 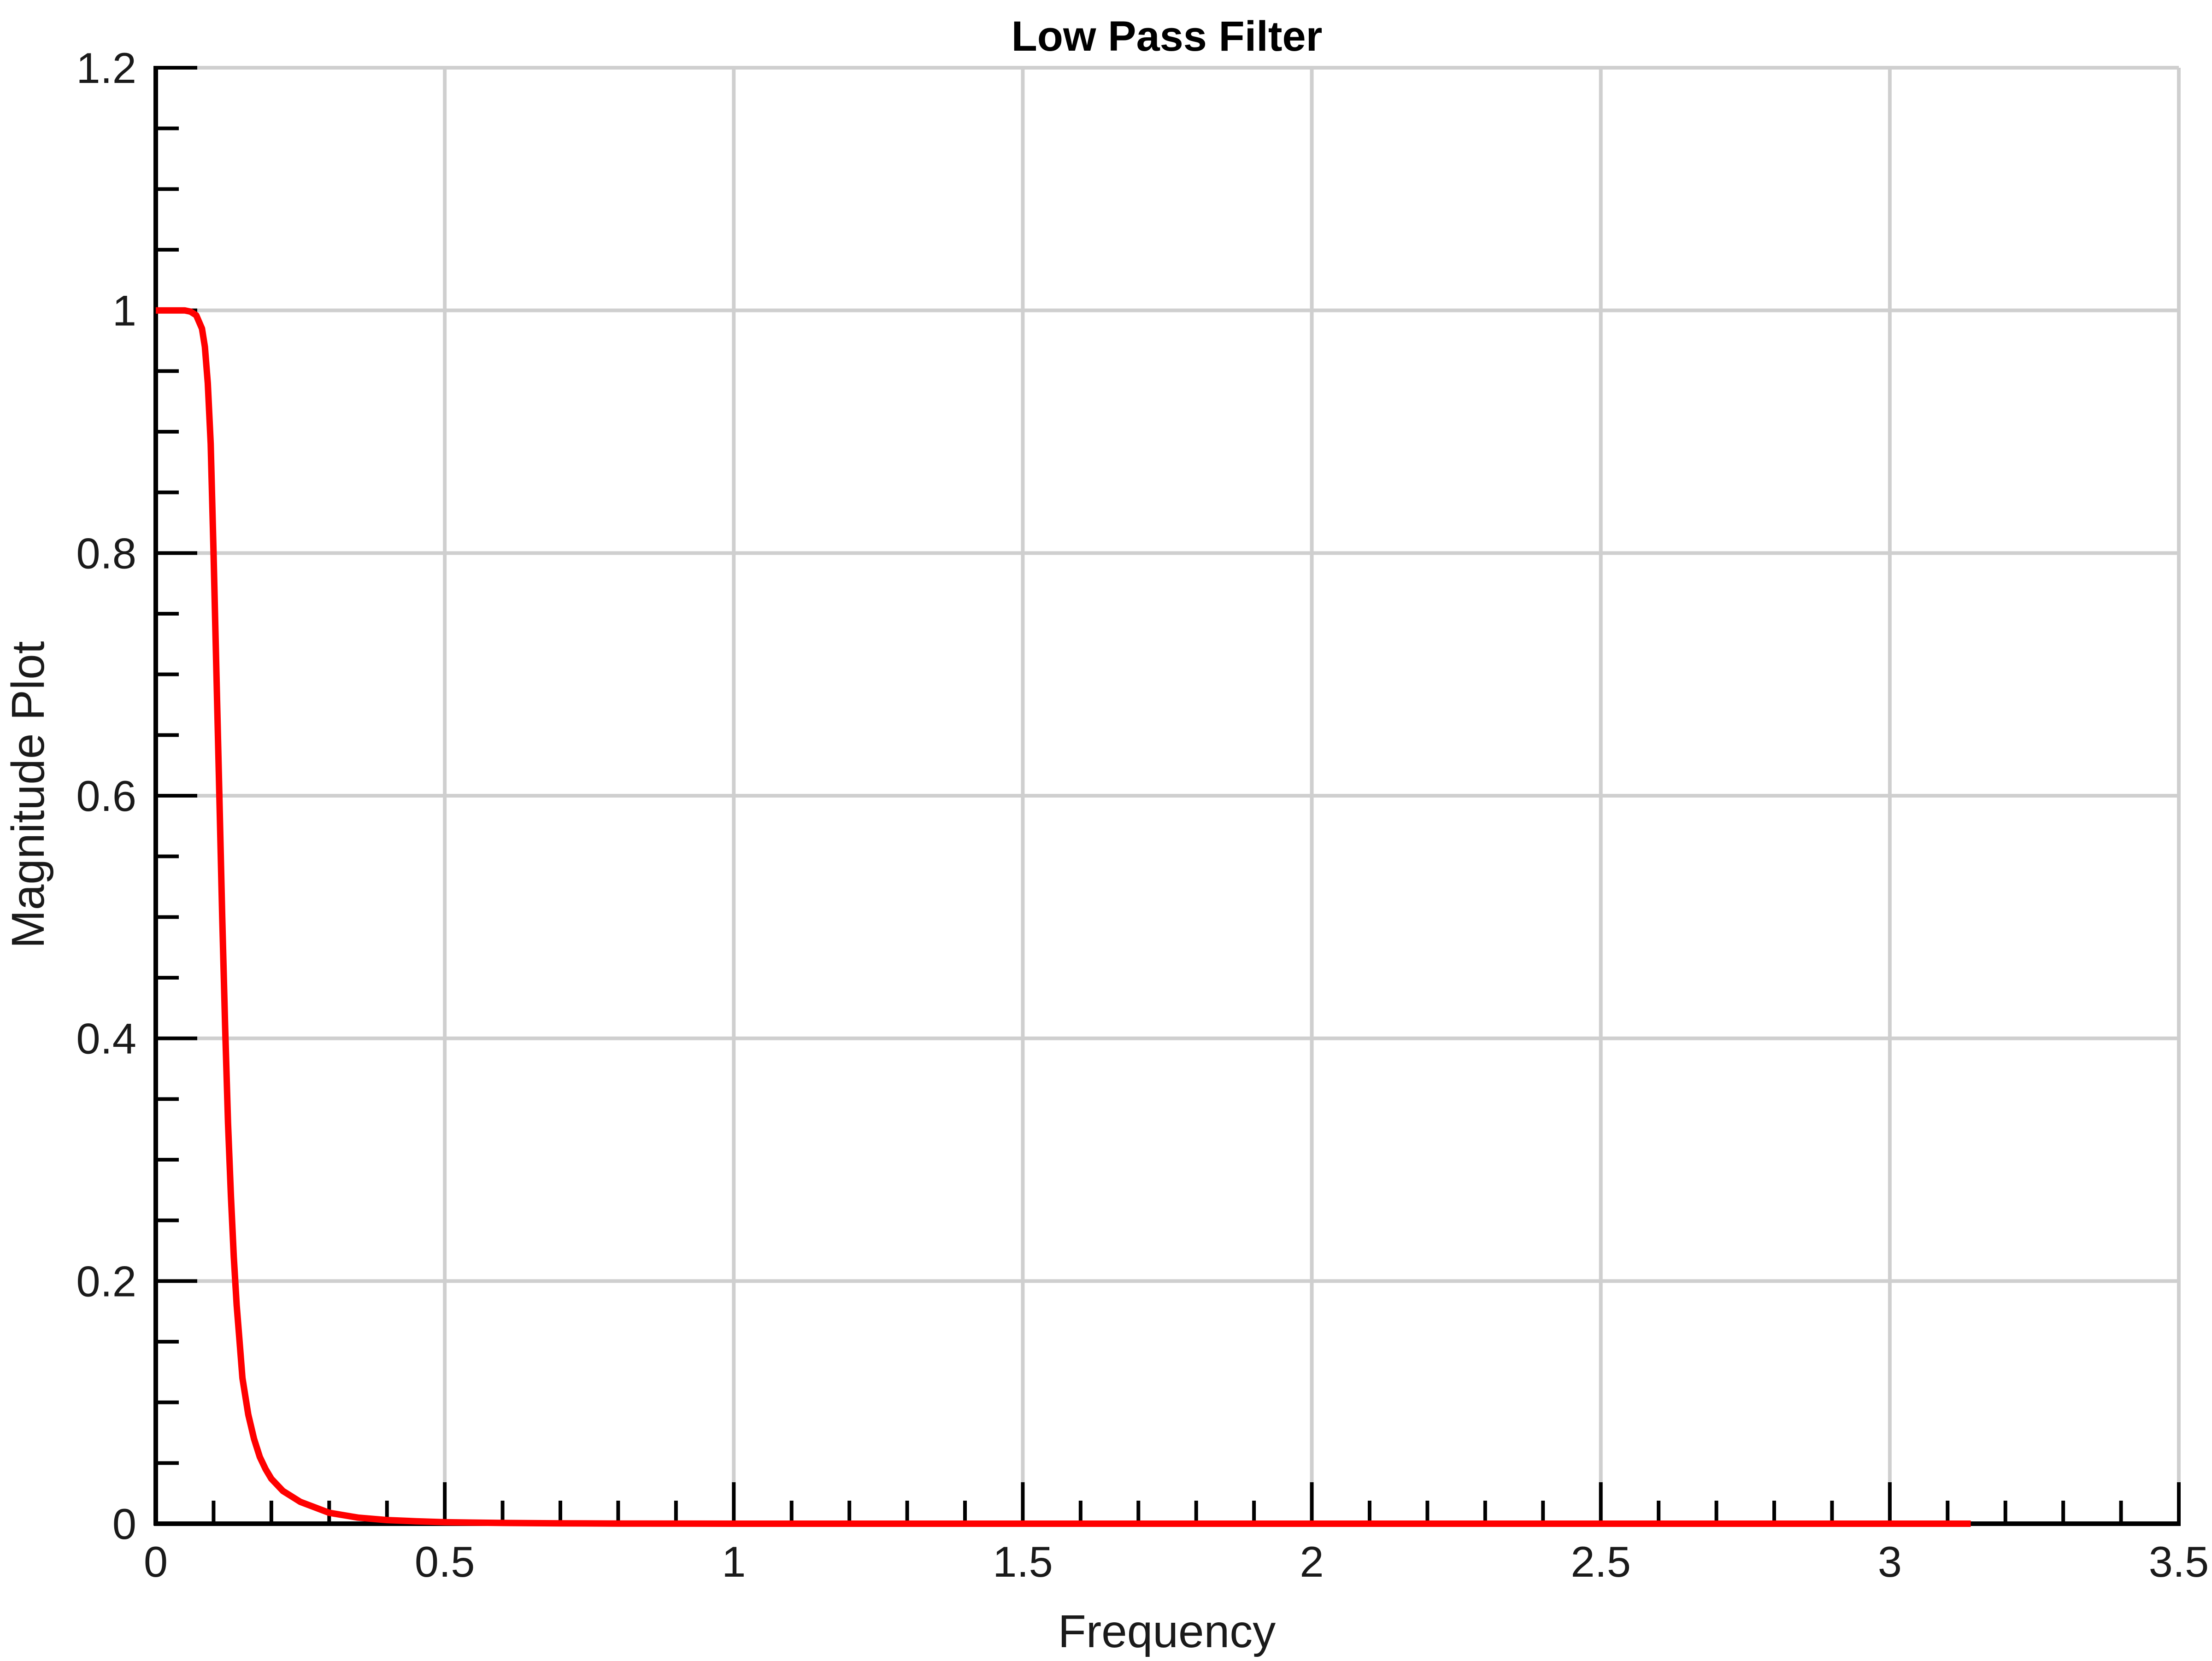 What do you see at coordinates (106, 553) in the screenshot?
I see `y-tick-label: 0.8` at bounding box center [106, 553].